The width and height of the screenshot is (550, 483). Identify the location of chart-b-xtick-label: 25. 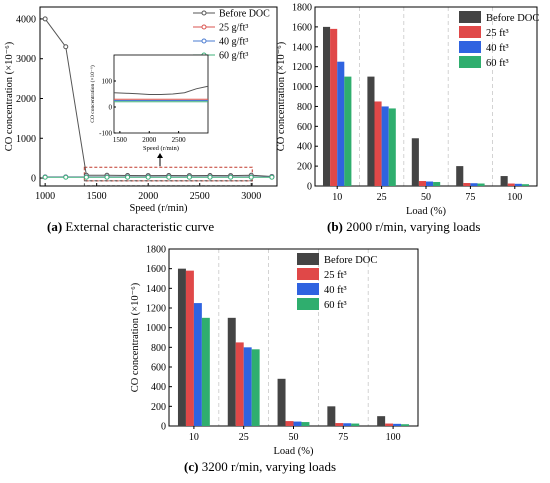
(382, 197).